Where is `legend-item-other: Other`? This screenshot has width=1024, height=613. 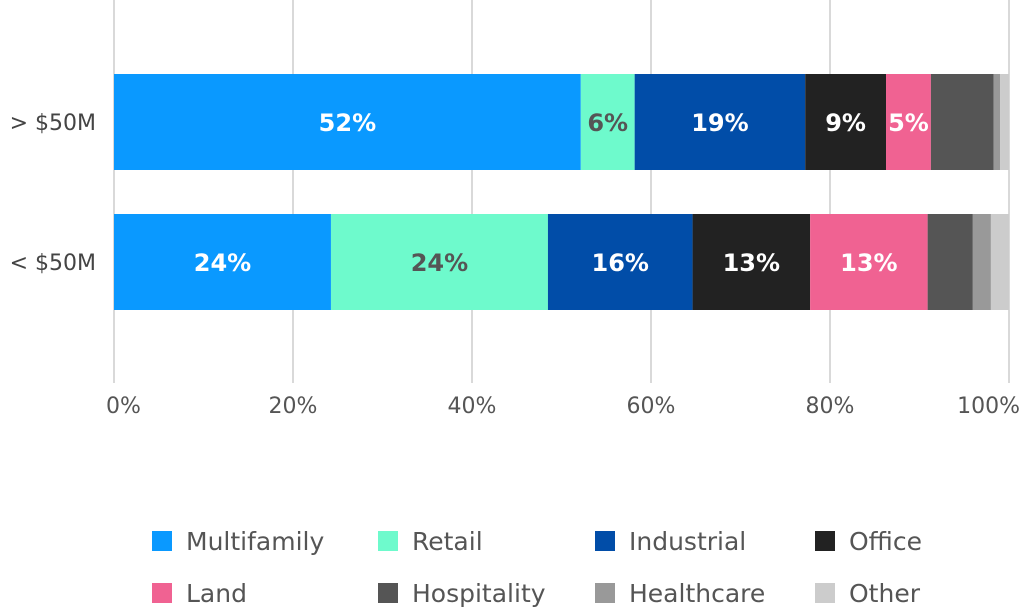
legend-item-other: Other is located at coordinates (868, 593).